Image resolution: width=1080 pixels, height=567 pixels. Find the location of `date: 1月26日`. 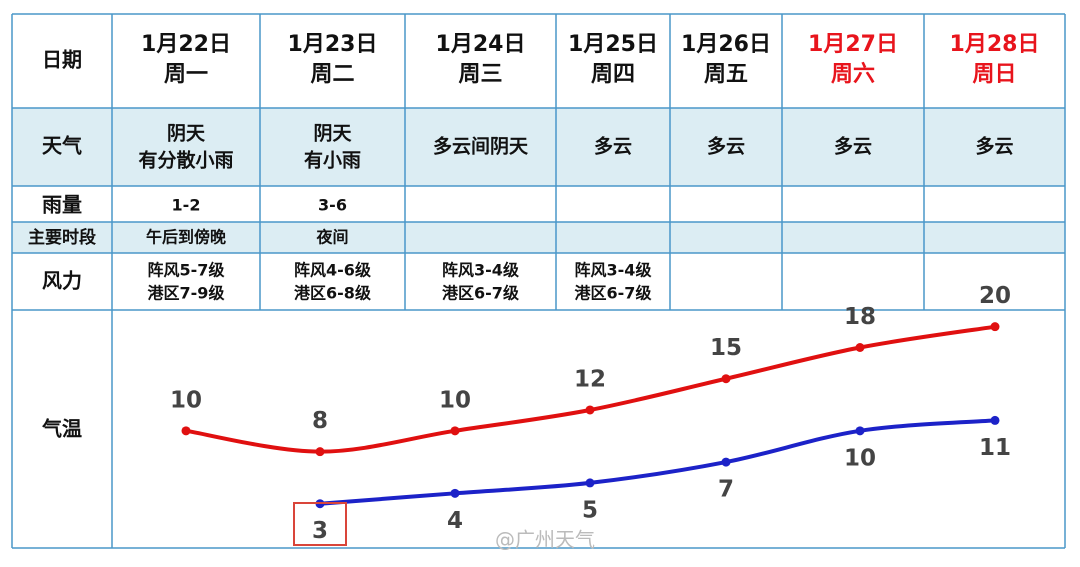

date: 1月26日 is located at coordinates (726, 44).